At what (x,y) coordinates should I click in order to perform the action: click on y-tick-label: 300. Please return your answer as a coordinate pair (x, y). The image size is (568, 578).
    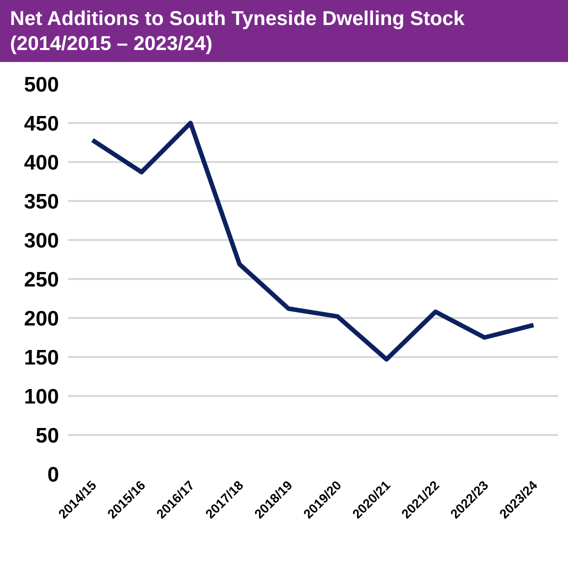
    Looking at the image, I should click on (41, 240).